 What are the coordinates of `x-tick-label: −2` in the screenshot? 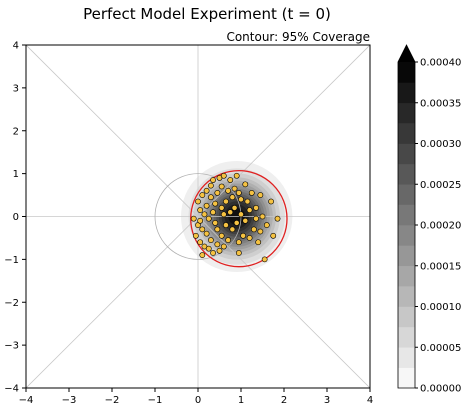 It's located at (112, 400).